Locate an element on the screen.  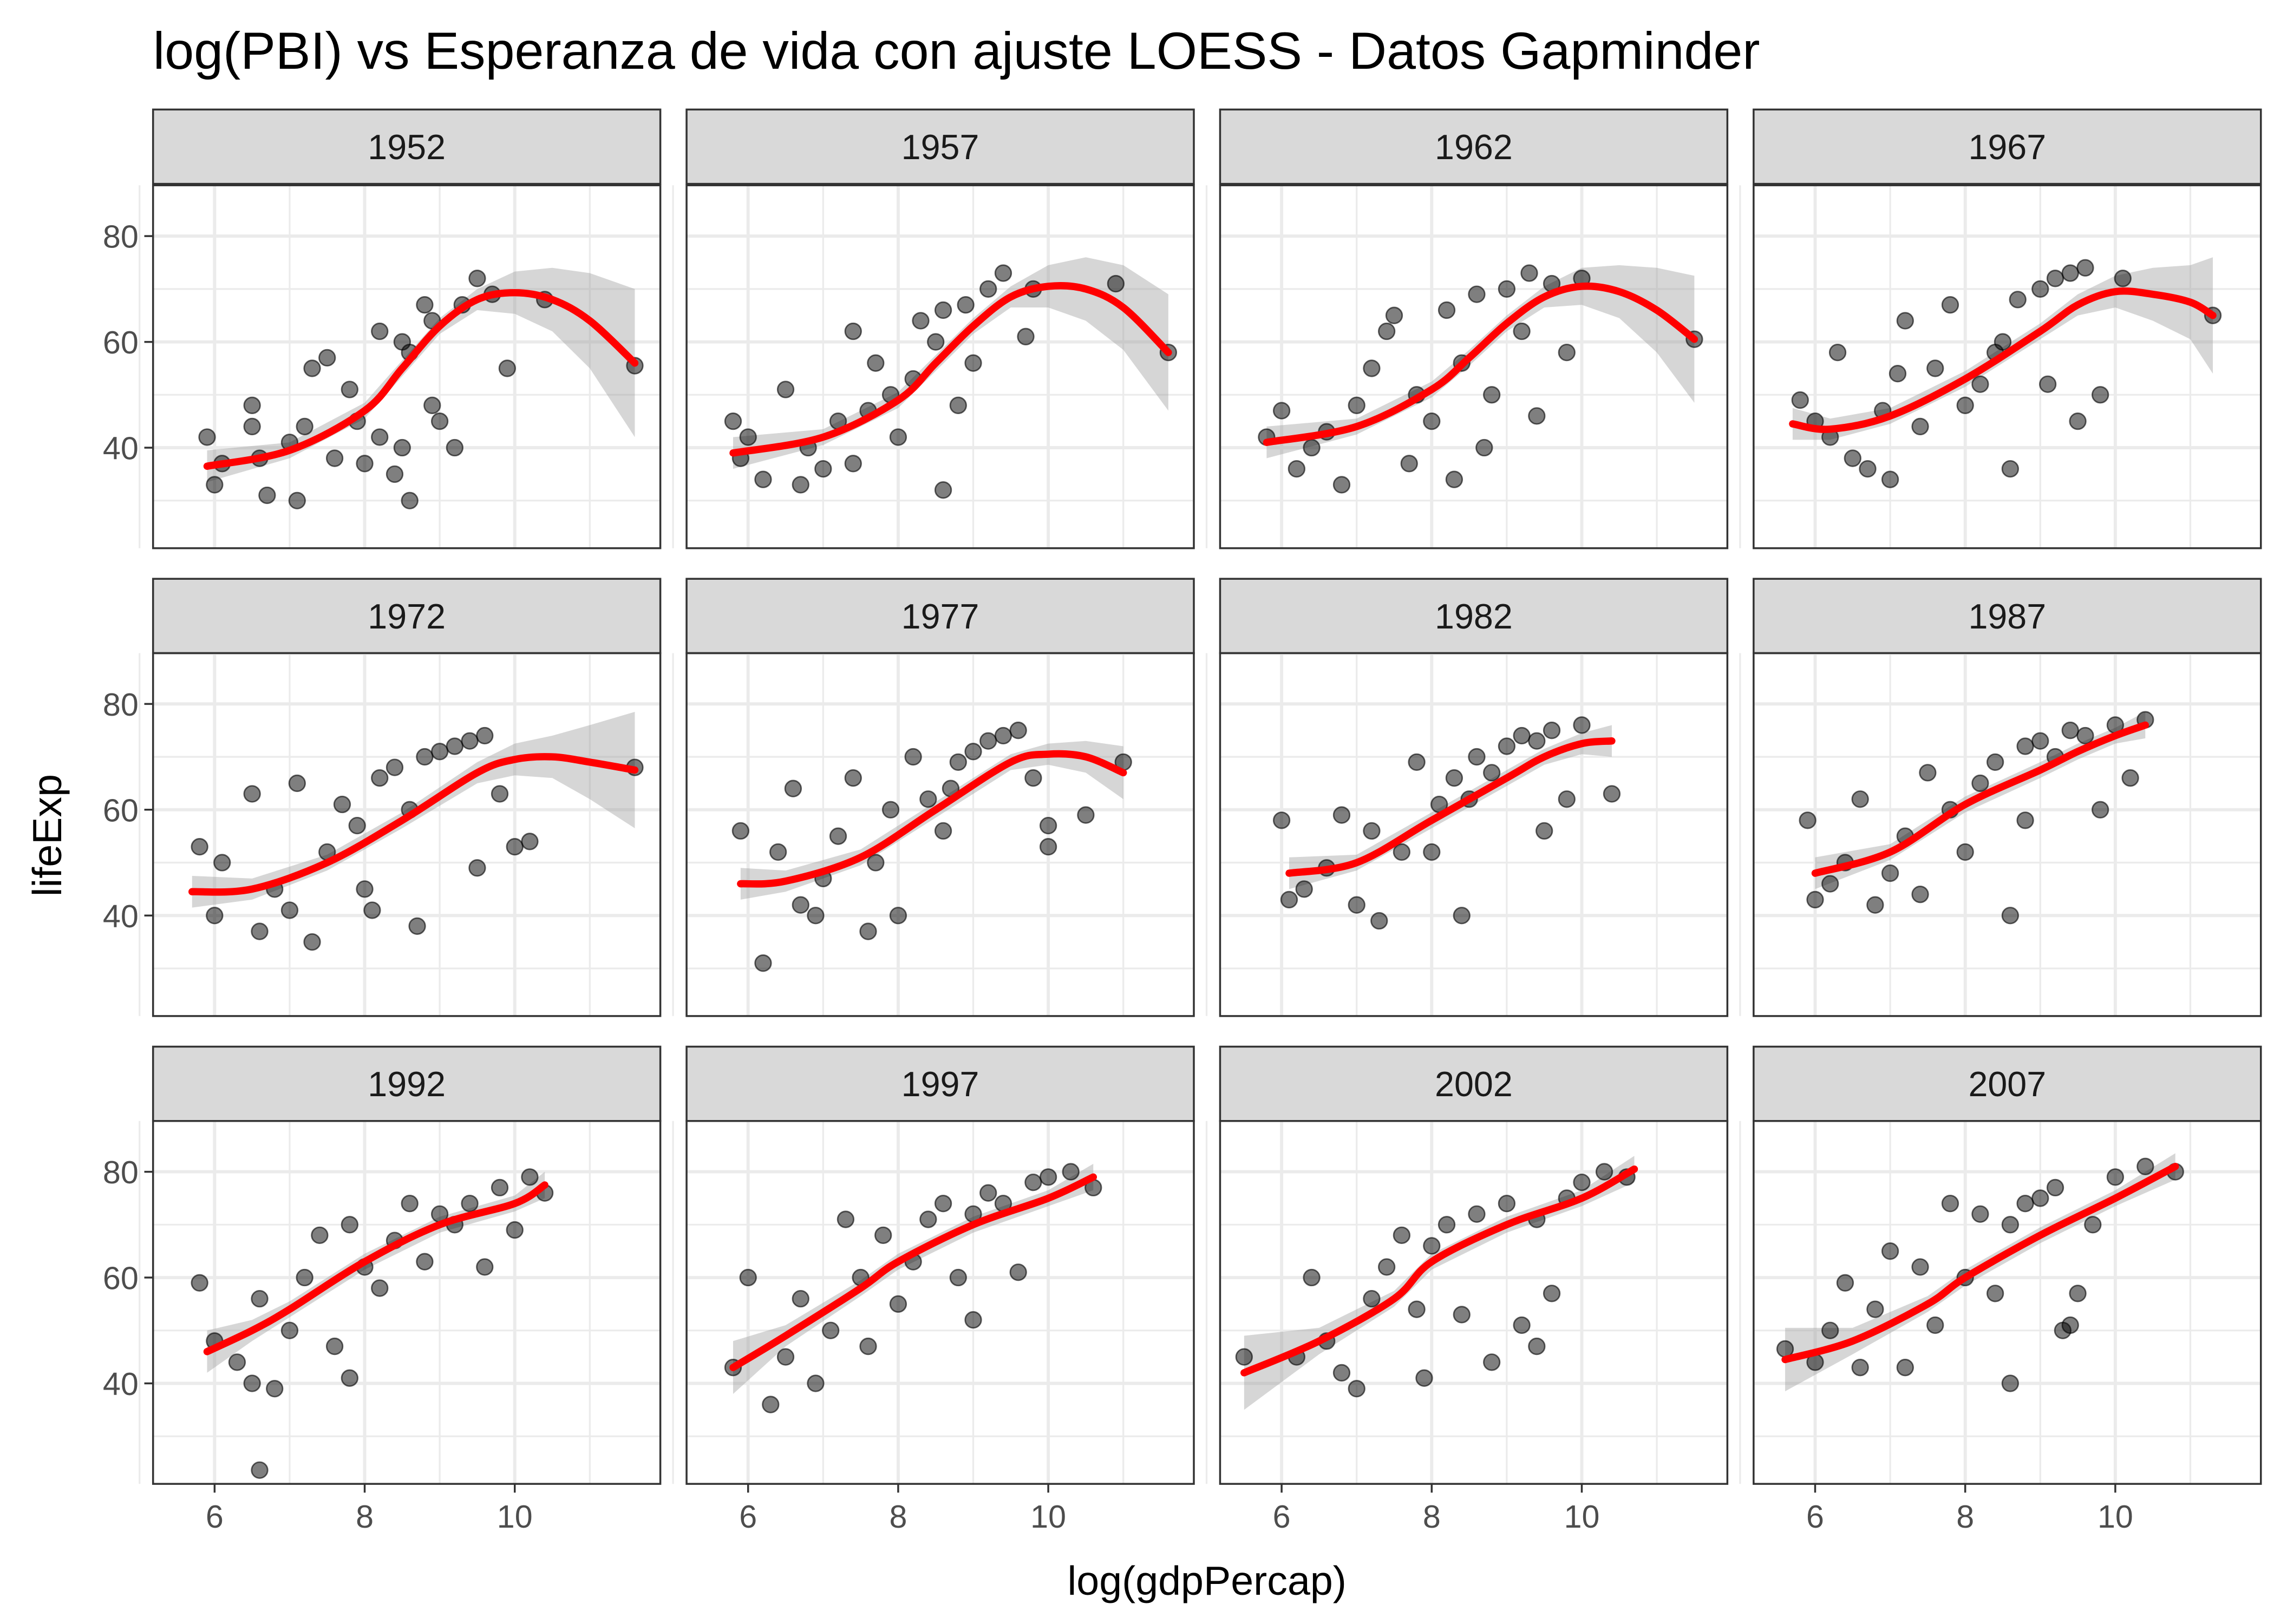
facet-panel-2007: 2007 6 8 10 is located at coordinates (2001, 1290).